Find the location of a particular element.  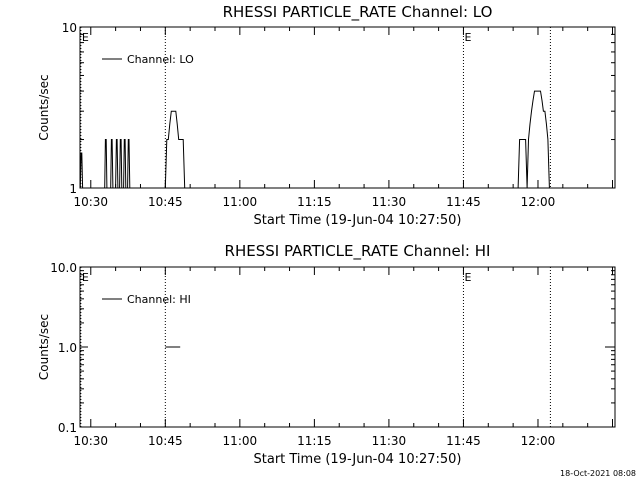

y-tick-label: 1.0 is located at coordinates (67, 348).